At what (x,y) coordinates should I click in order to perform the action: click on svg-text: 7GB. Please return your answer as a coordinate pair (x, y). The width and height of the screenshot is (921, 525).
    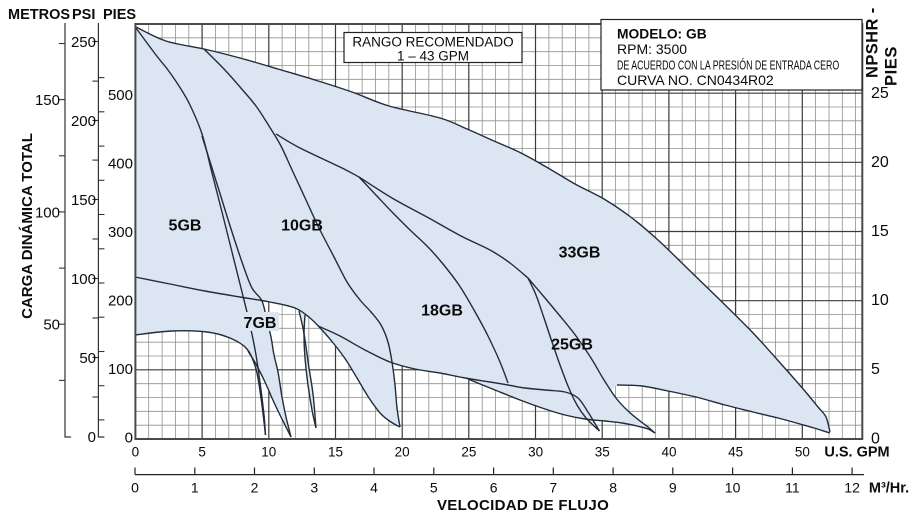
    Looking at the image, I should click on (260, 323).